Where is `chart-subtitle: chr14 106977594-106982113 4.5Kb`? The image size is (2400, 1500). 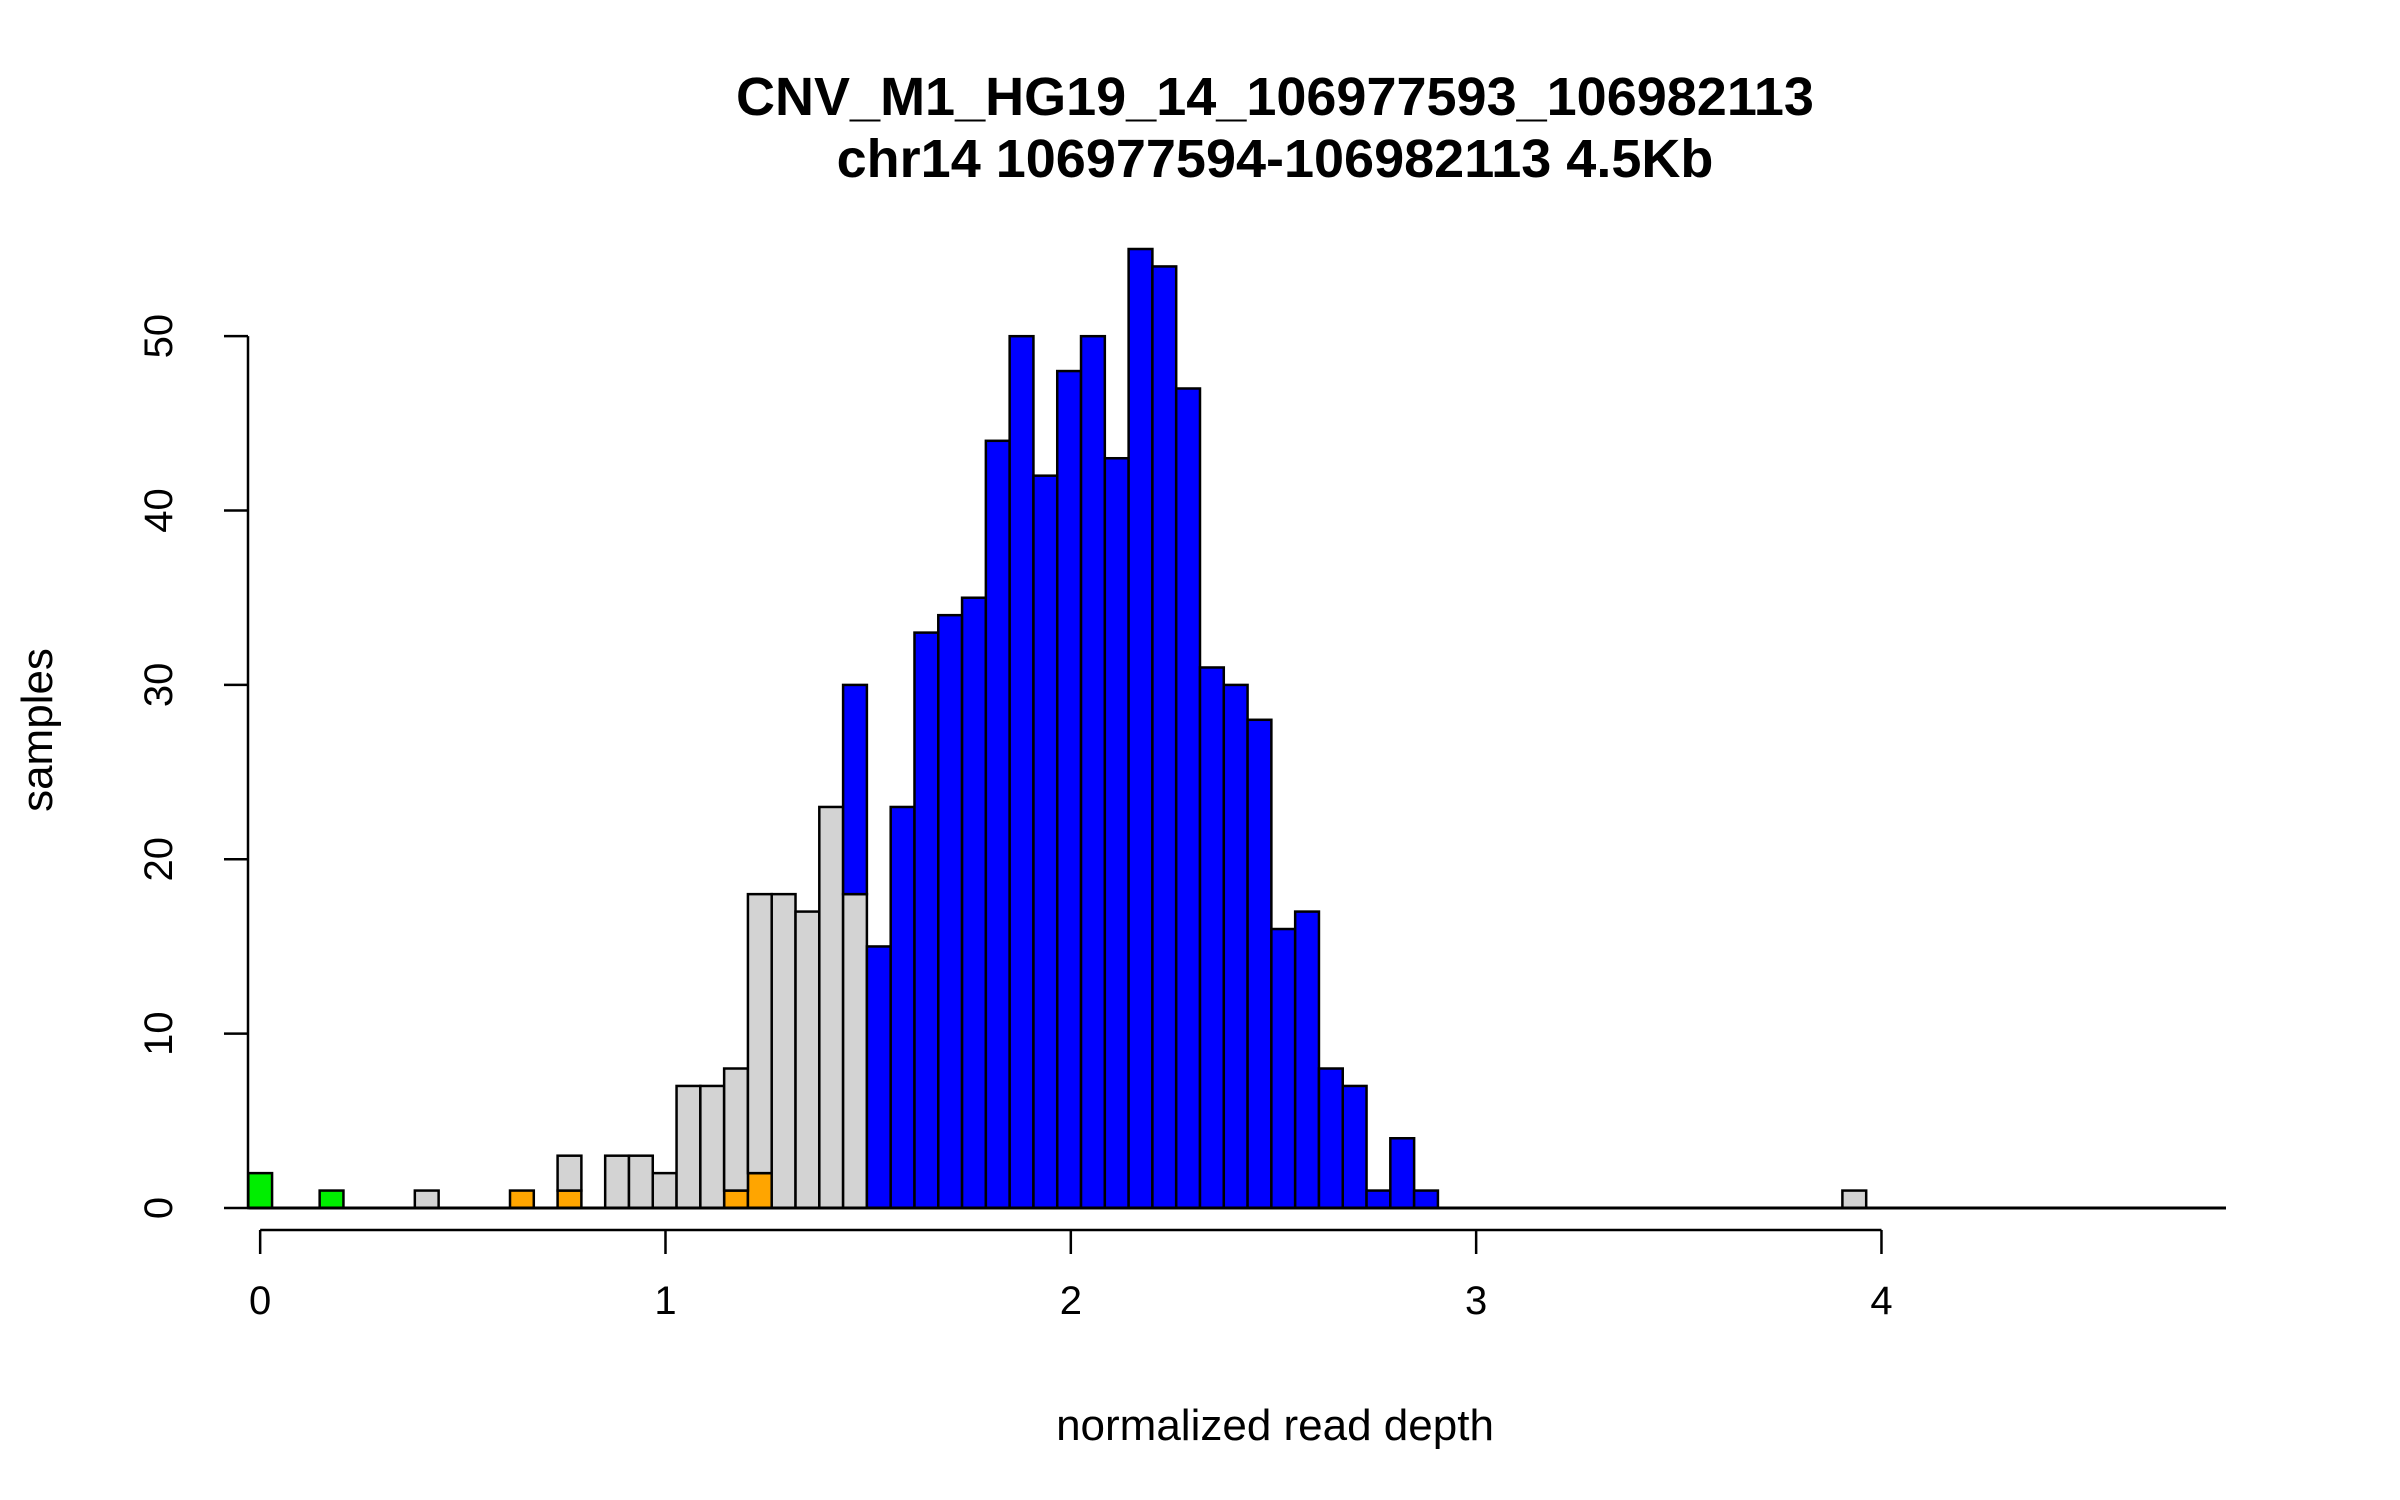 chart-subtitle: chr14 106977594-106982113 4.5Kb is located at coordinates (1275, 159).